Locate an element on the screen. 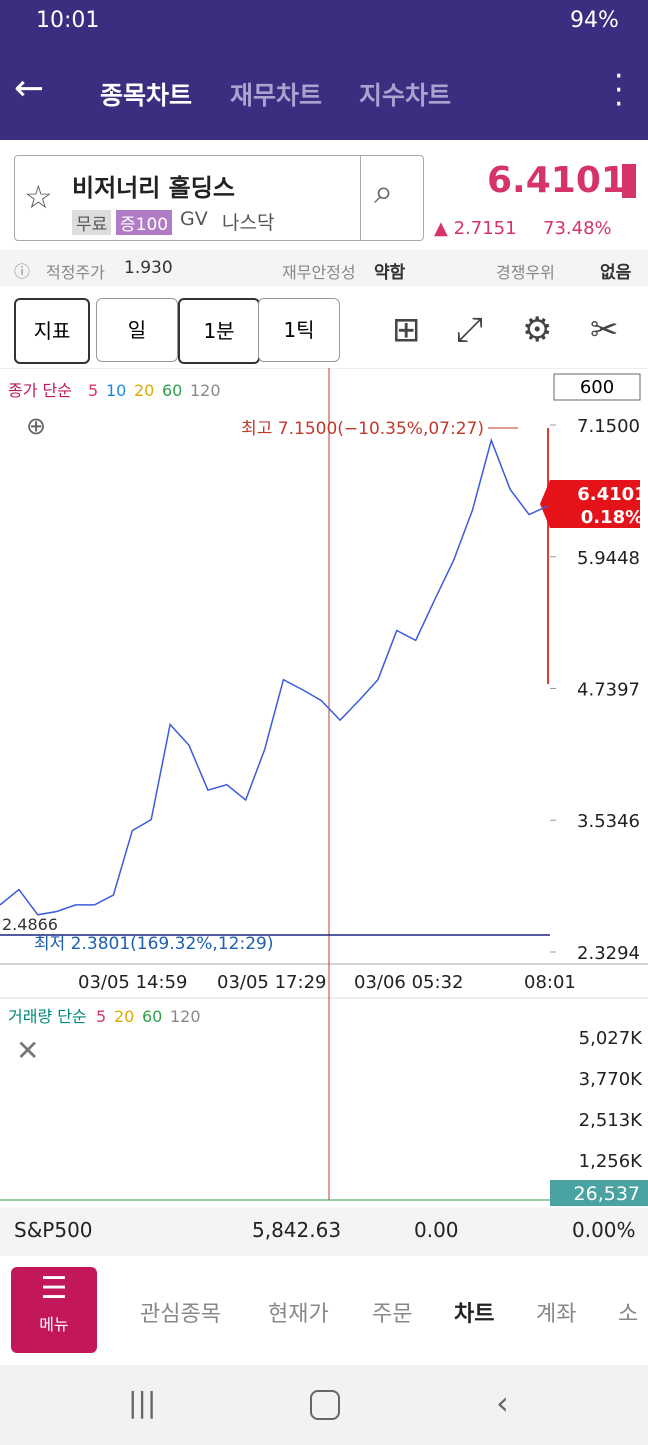 The image size is (648, 1445). volume-tick-label: 3,770K is located at coordinates (611, 1079).